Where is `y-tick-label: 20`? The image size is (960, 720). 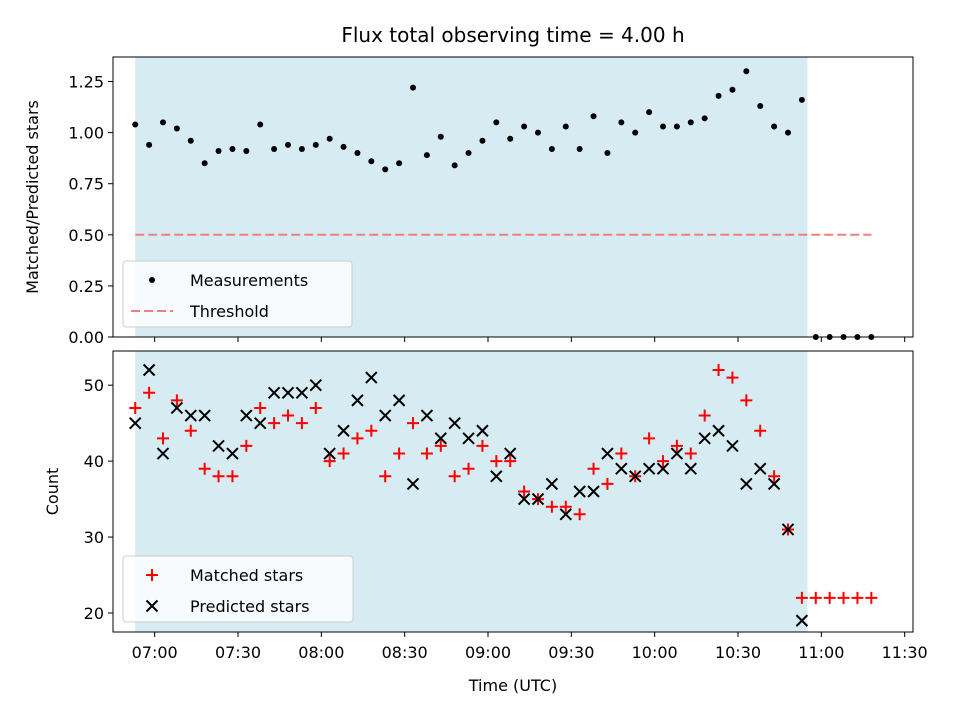
y-tick-label: 20 is located at coordinates (94, 613).